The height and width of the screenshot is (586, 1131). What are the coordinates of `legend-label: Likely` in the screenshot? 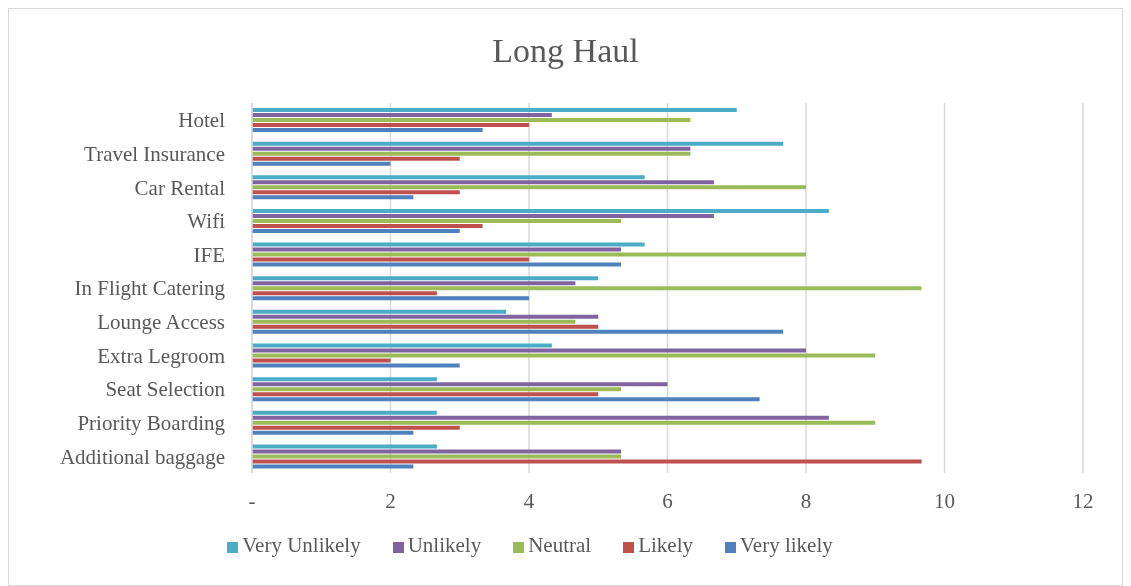 It's located at (665, 545).